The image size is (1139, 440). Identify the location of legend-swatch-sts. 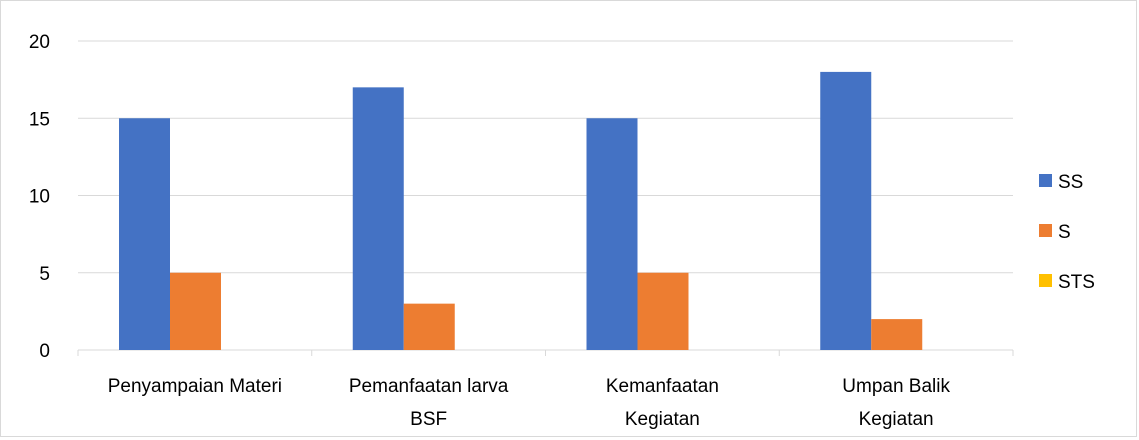
(1045, 280).